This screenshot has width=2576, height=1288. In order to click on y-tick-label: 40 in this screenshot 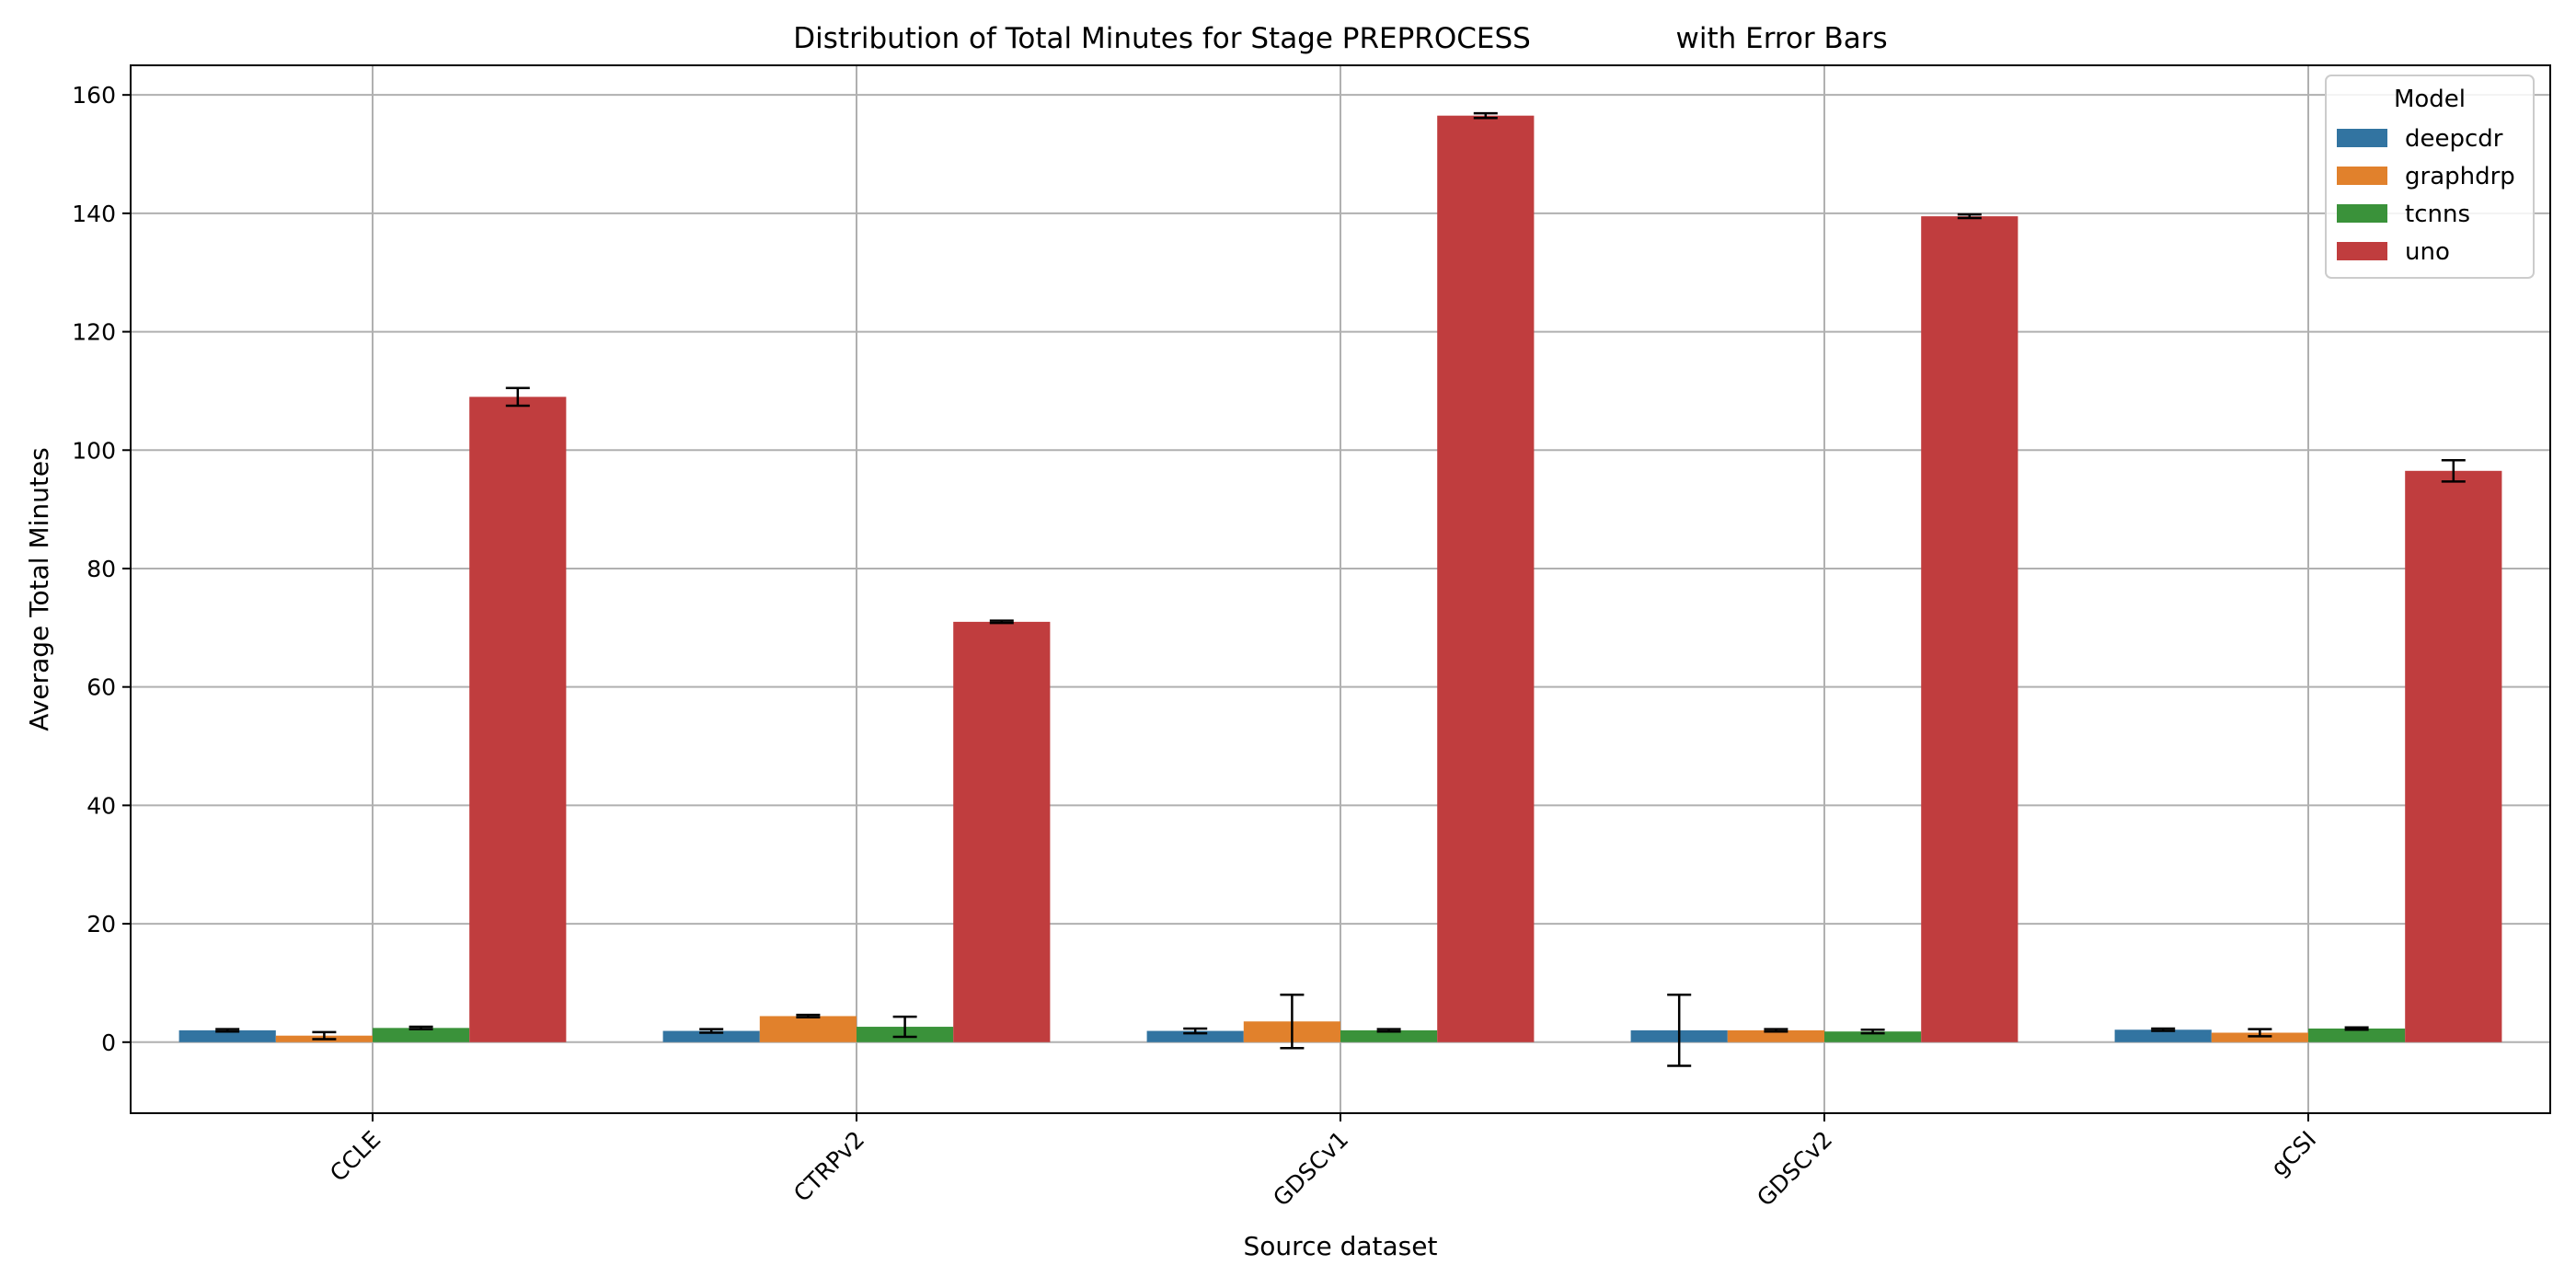, I will do `click(101, 805)`.